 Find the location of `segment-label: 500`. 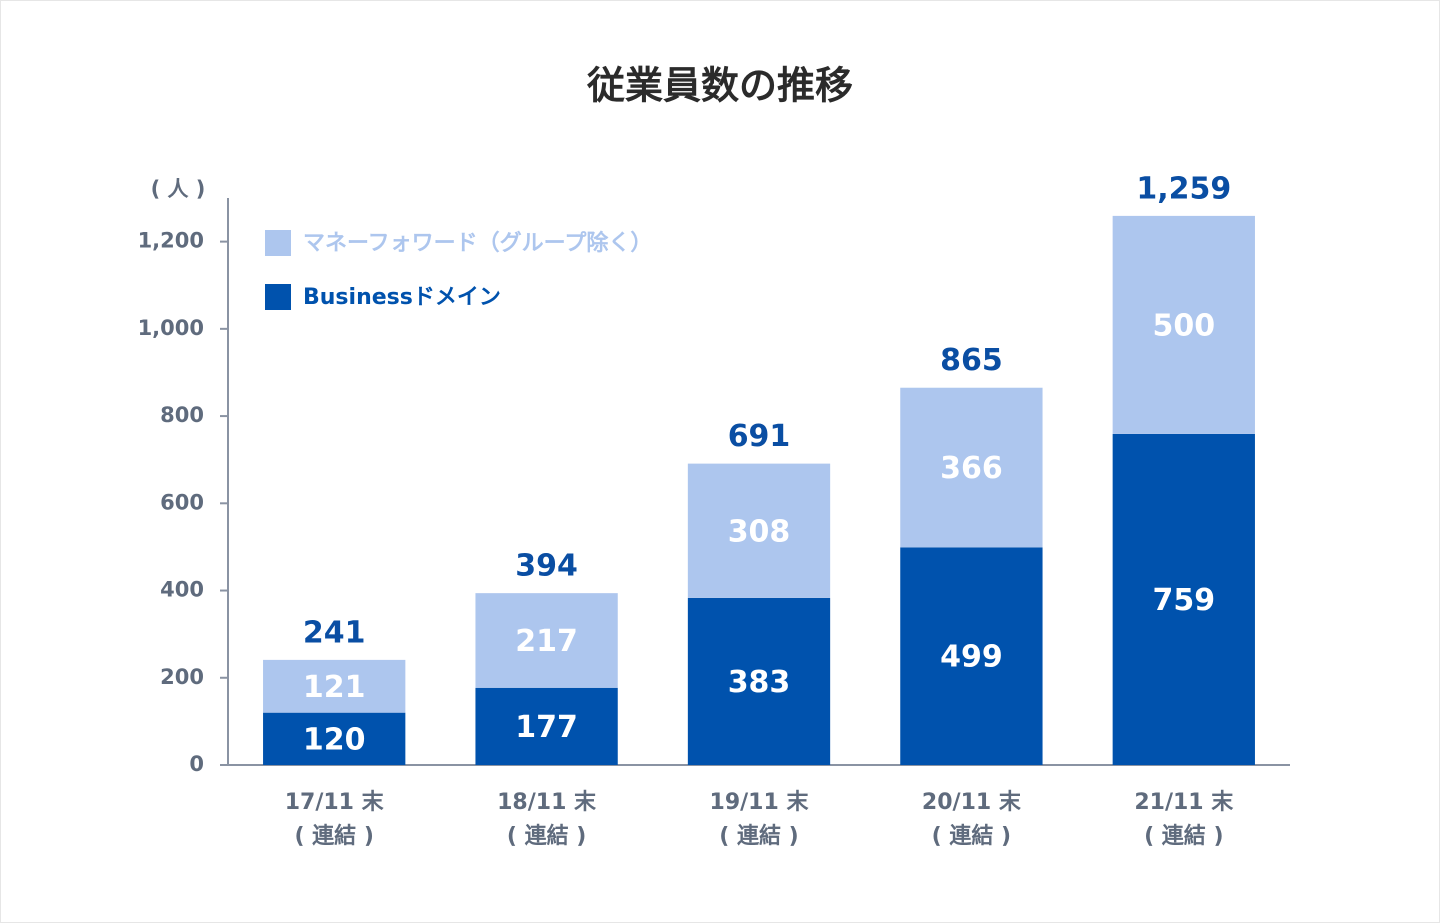

segment-label: 500 is located at coordinates (1183, 325).